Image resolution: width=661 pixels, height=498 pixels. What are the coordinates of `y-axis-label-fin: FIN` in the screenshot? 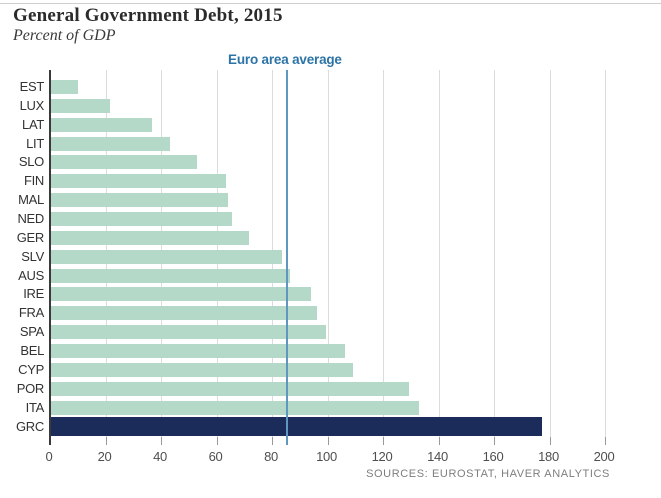 It's located at (33, 181).